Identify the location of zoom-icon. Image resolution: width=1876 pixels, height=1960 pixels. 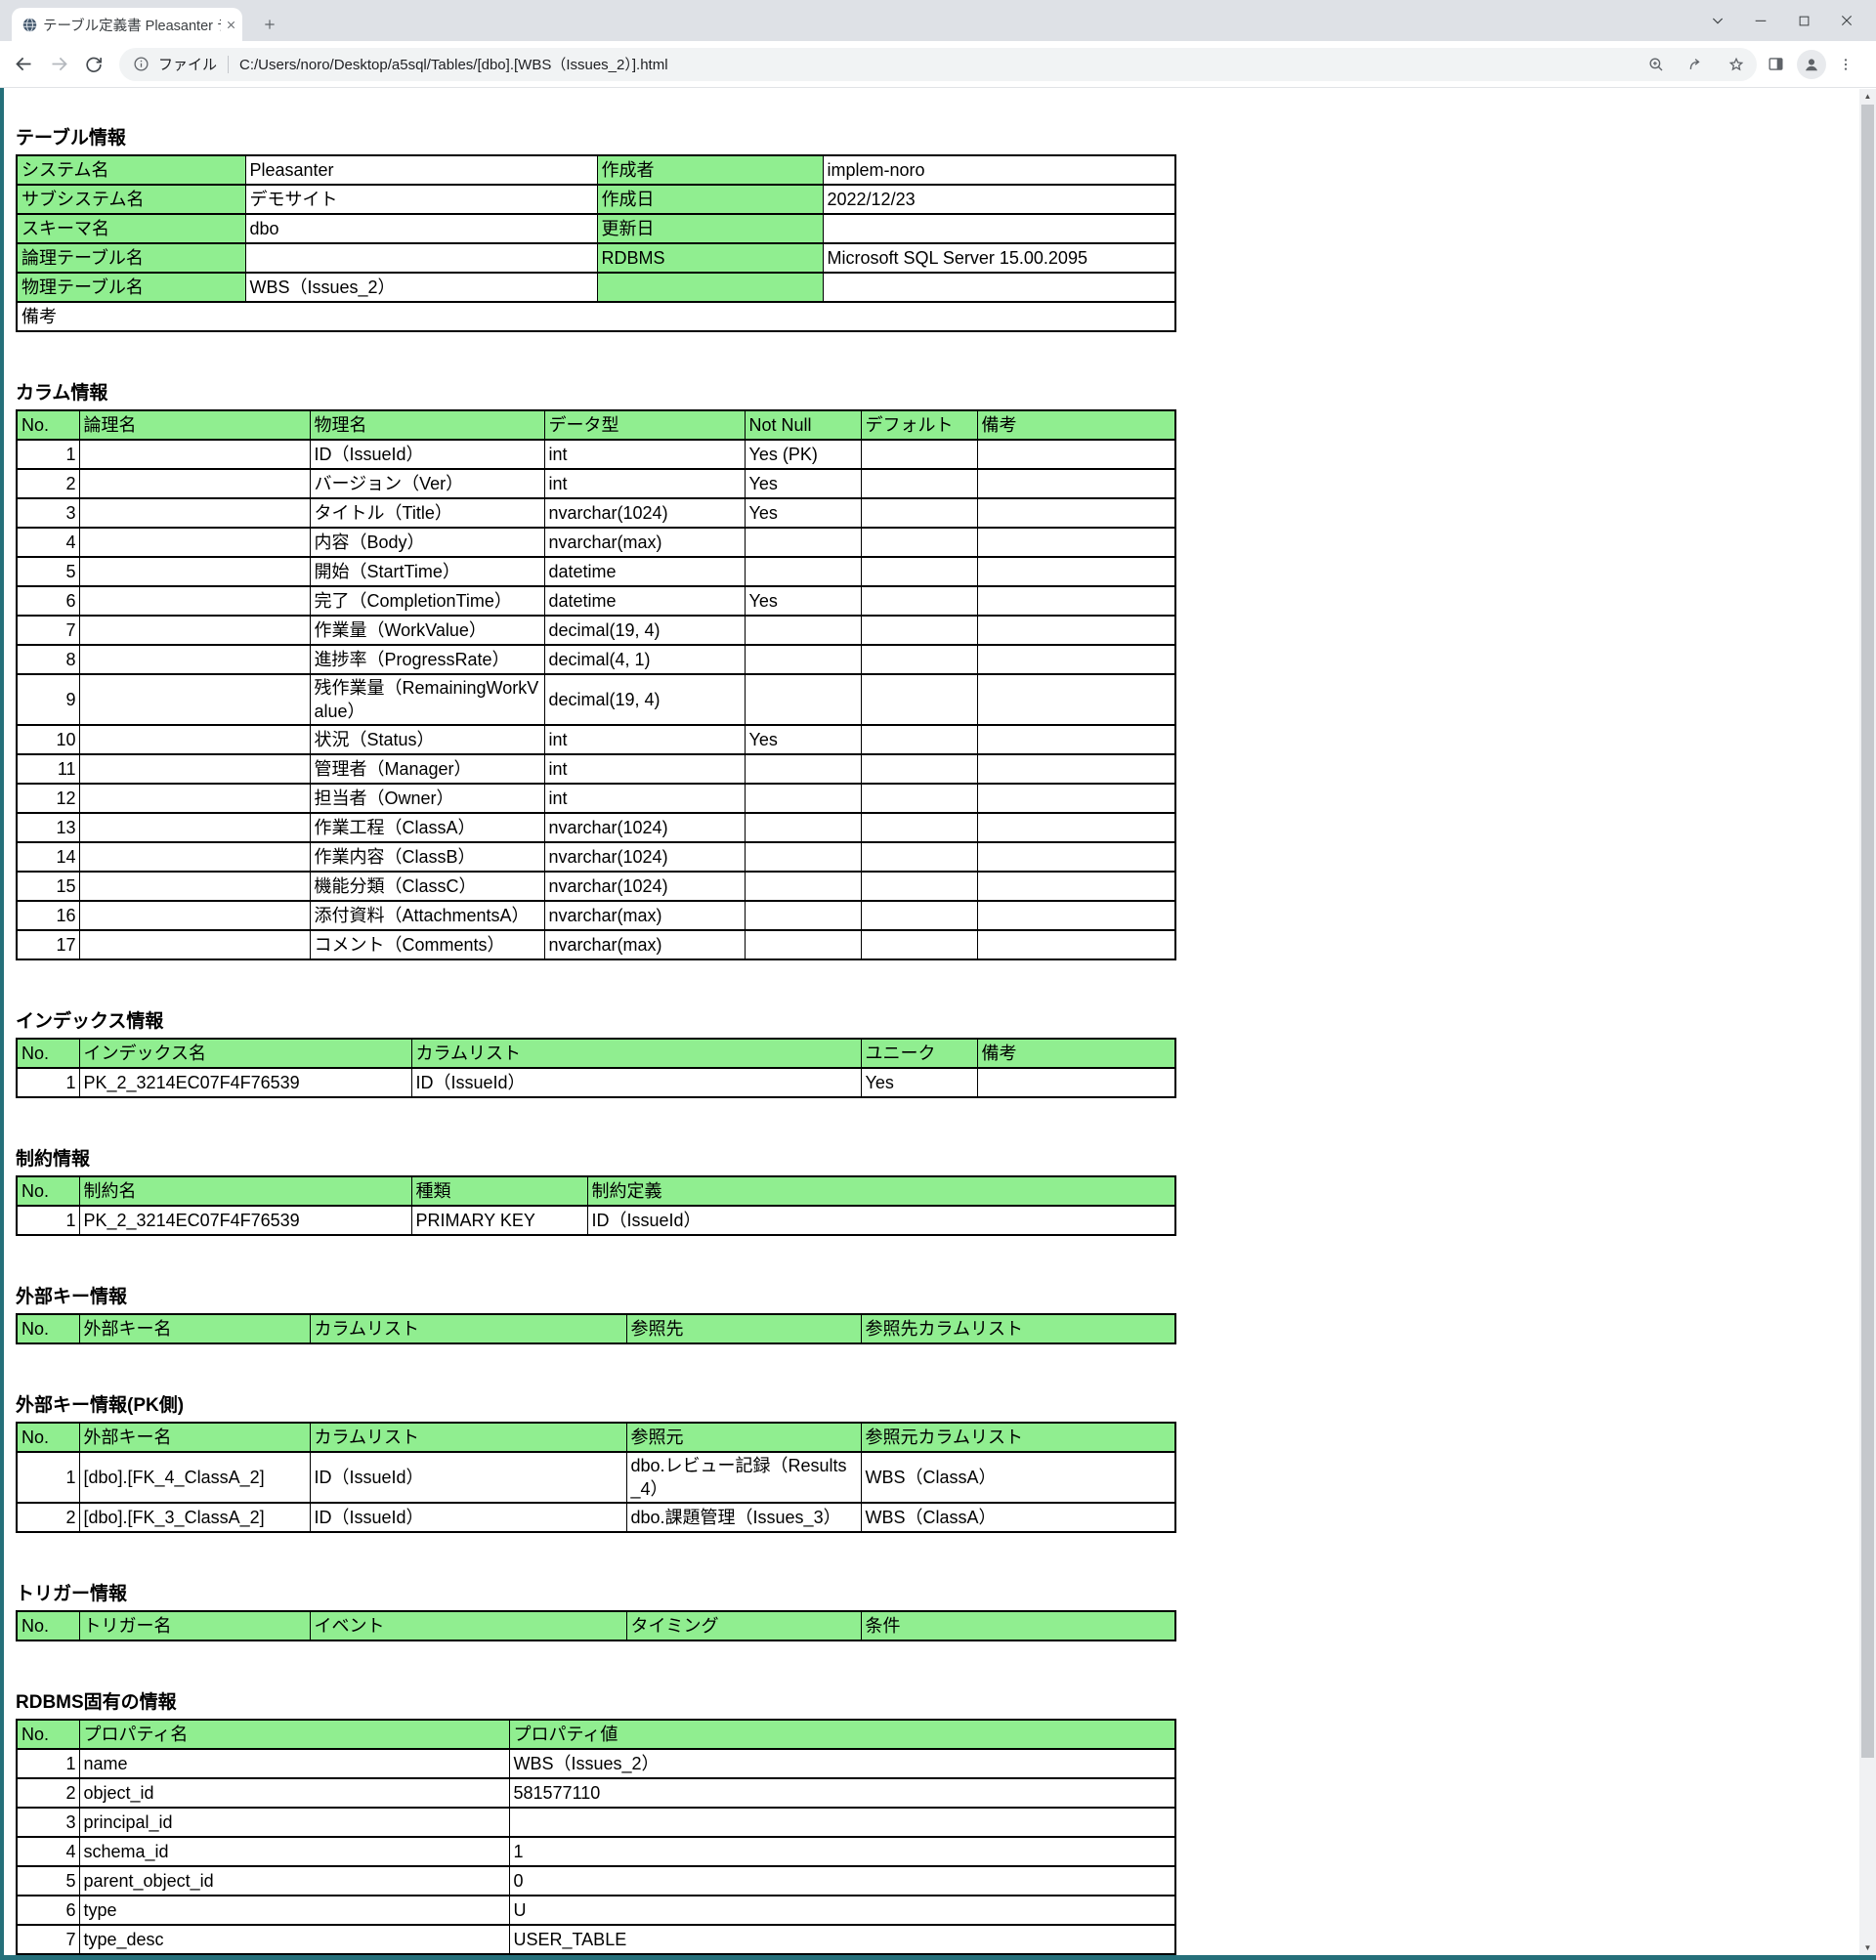
(1656, 64).